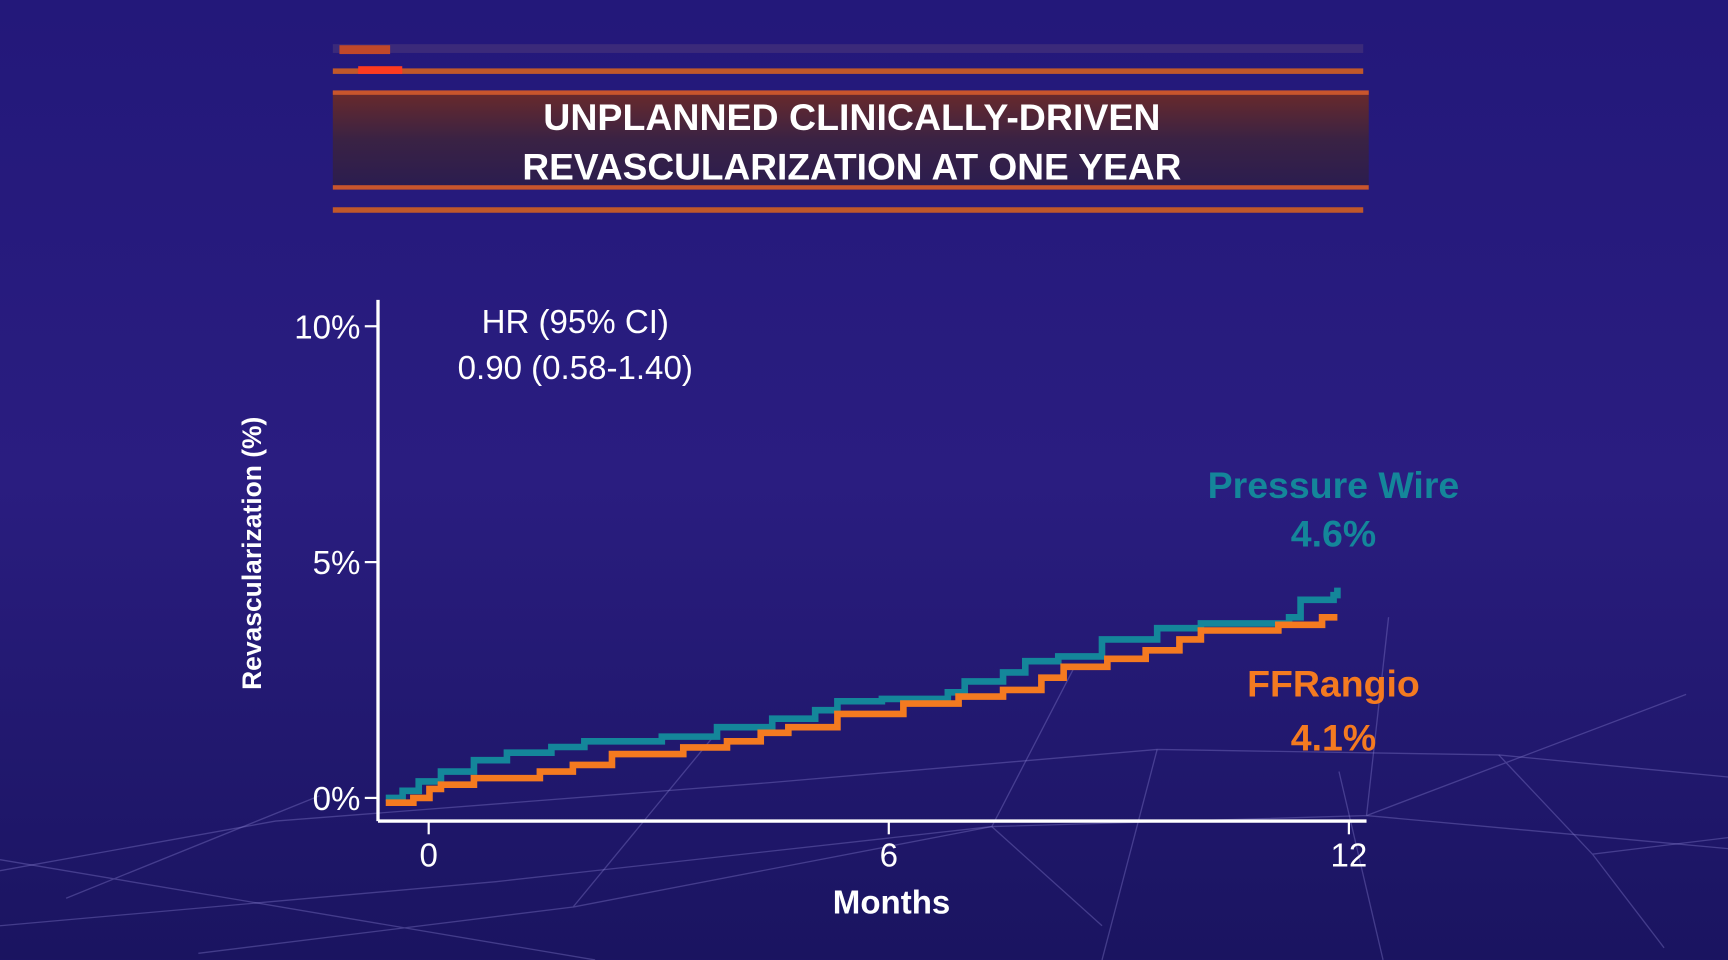 This screenshot has height=960, width=1728. What do you see at coordinates (337, 799) in the screenshot?
I see `y-tick-label: 0%` at bounding box center [337, 799].